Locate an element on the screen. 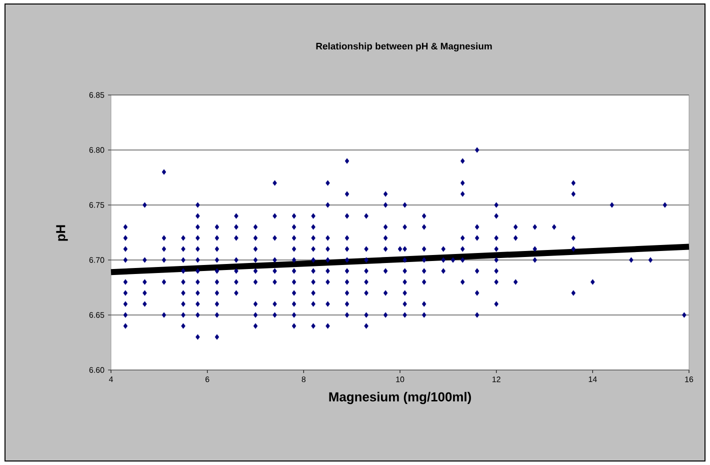 The height and width of the screenshot is (465, 710). x-axis-title: Magnesium (mg/100ml) is located at coordinates (400, 398).